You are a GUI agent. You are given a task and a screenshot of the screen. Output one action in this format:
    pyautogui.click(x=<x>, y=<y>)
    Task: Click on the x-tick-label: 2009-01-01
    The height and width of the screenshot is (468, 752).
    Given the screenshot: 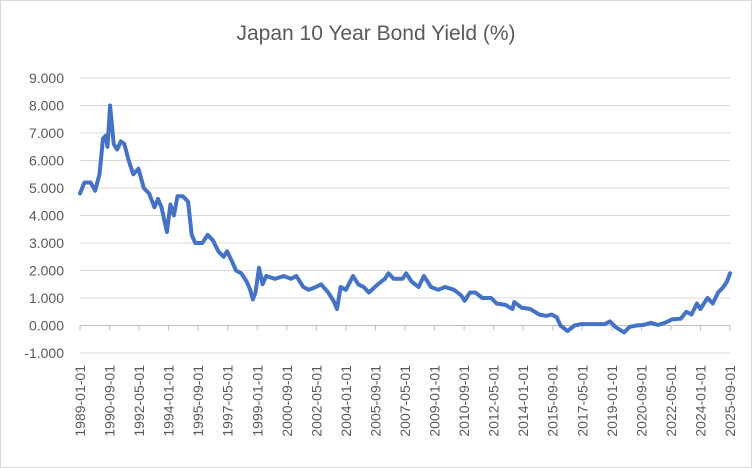 What is the action you would take?
    pyautogui.click(x=435, y=401)
    